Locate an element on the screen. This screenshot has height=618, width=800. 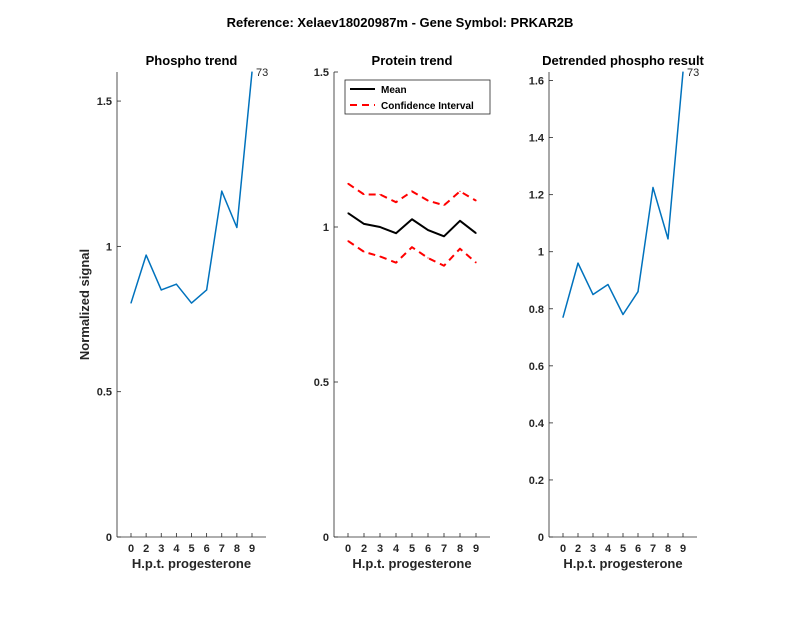
y-tick-label: 1.4 is located at coordinates (537, 139).